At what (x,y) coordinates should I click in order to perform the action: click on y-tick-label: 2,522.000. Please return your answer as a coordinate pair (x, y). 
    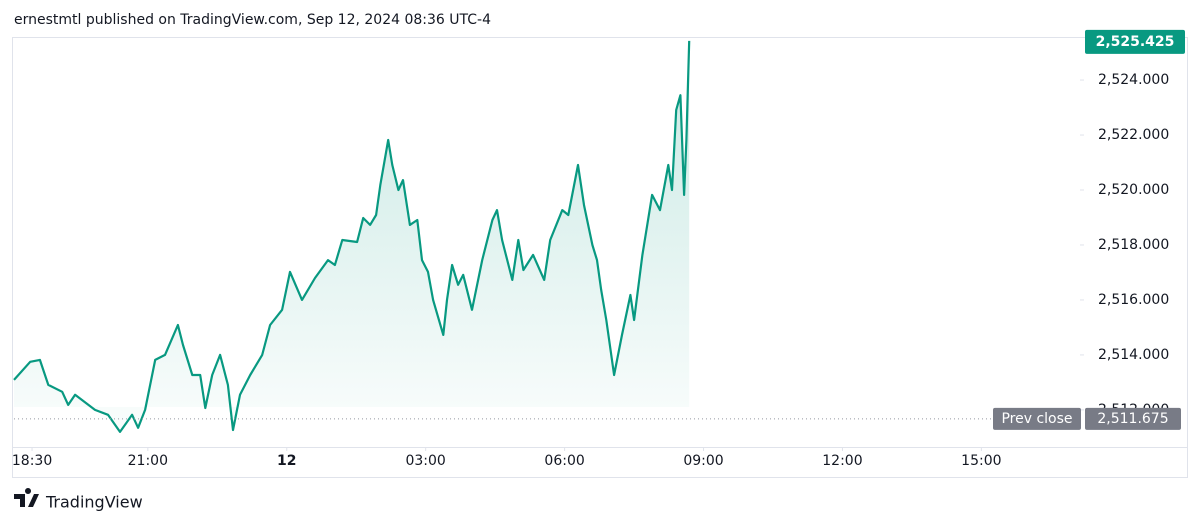
    Looking at the image, I should click on (1133, 135).